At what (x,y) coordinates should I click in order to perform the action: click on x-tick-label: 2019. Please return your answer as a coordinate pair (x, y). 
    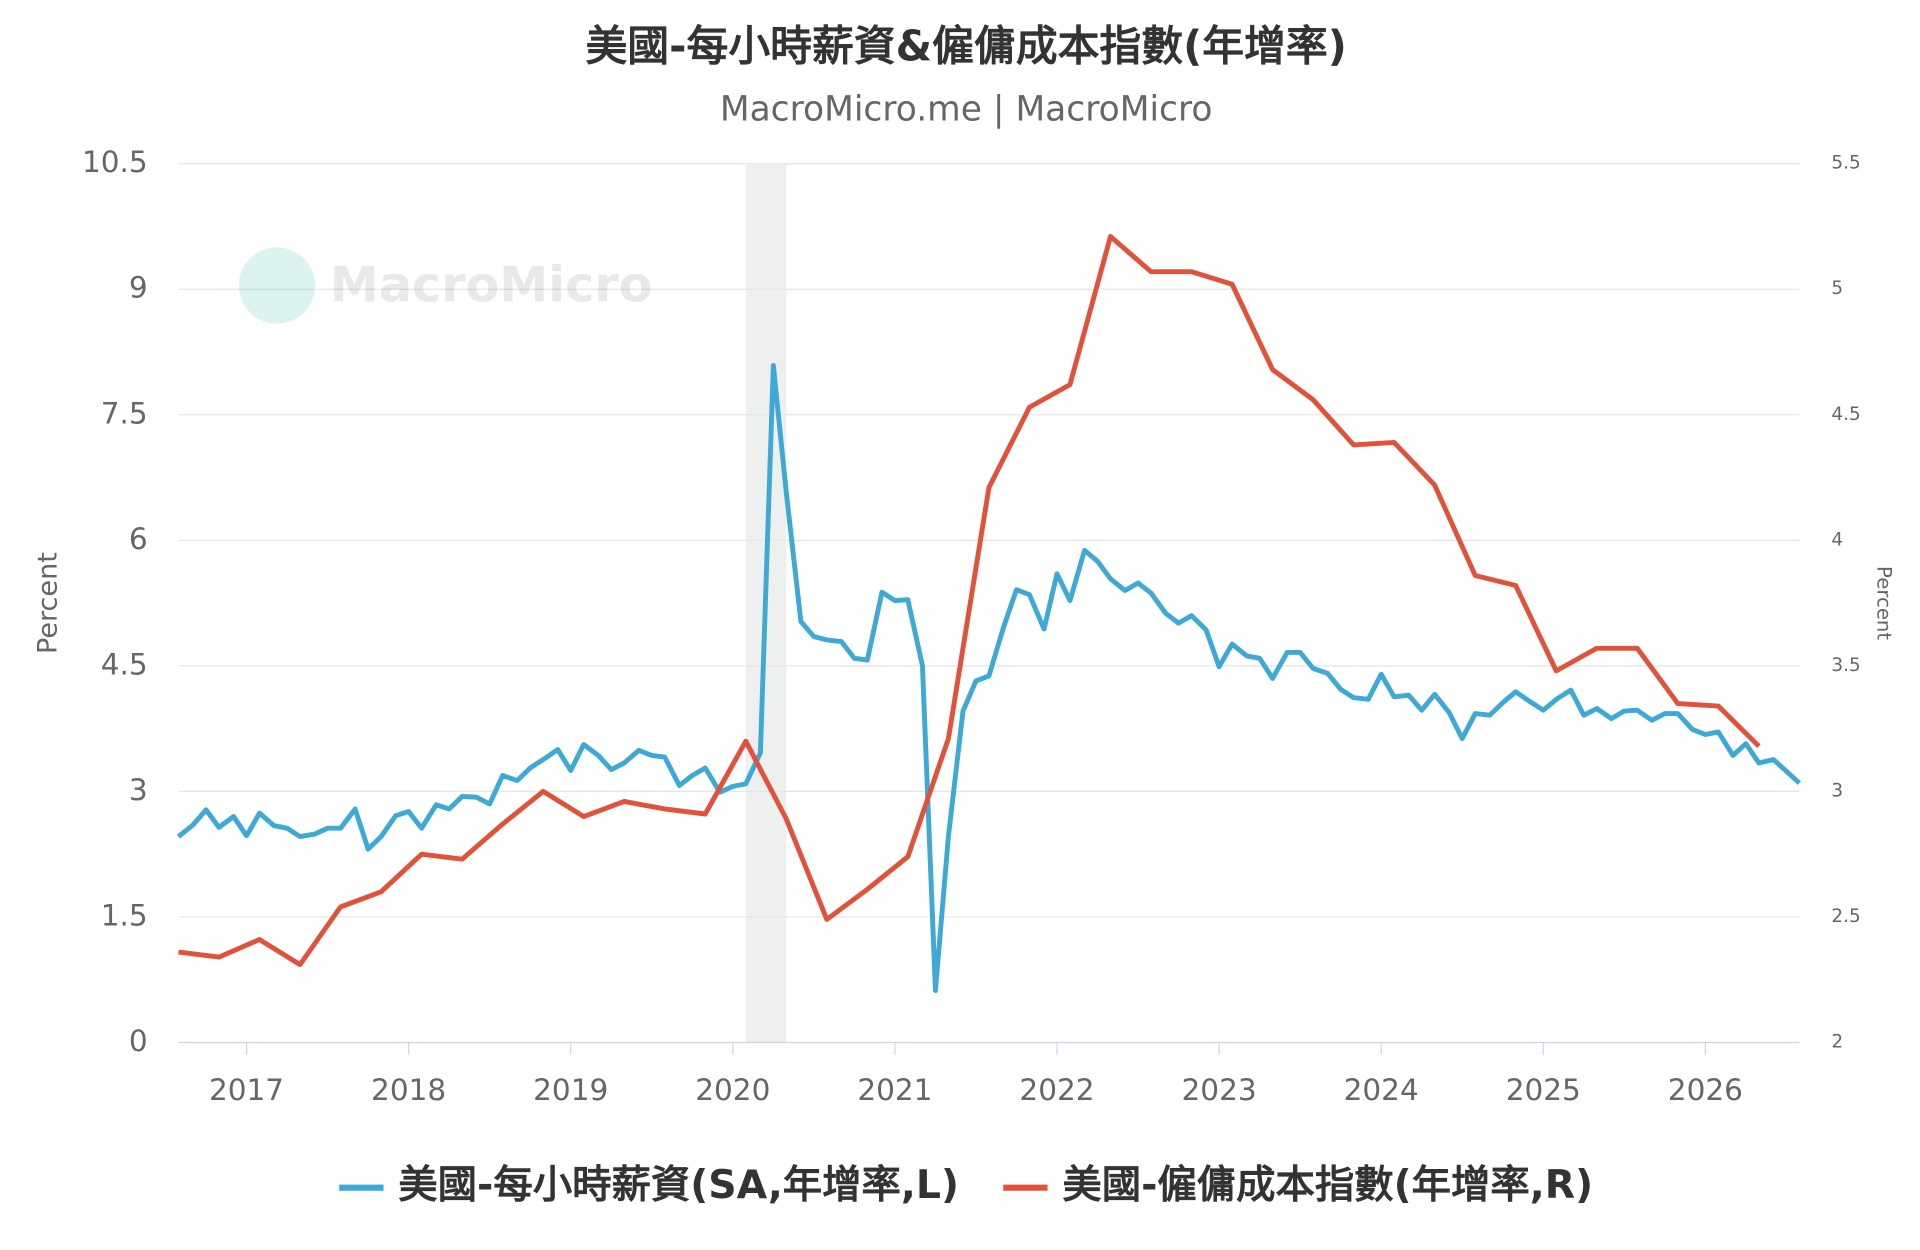
    Looking at the image, I should click on (570, 1090).